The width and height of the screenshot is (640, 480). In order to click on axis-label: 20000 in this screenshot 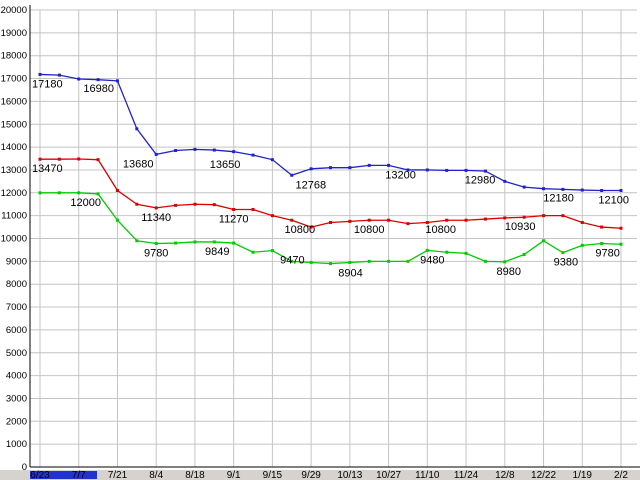, I will do `click(14, 10)`.